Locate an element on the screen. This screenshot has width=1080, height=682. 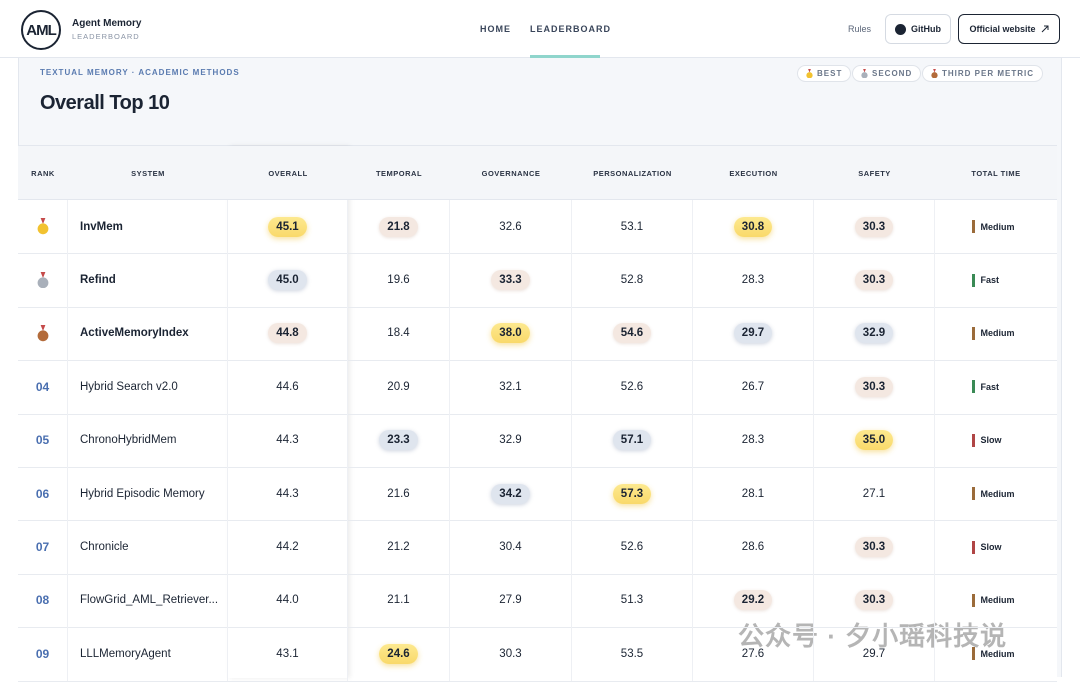
score: 57.3 is located at coordinates (632, 493).